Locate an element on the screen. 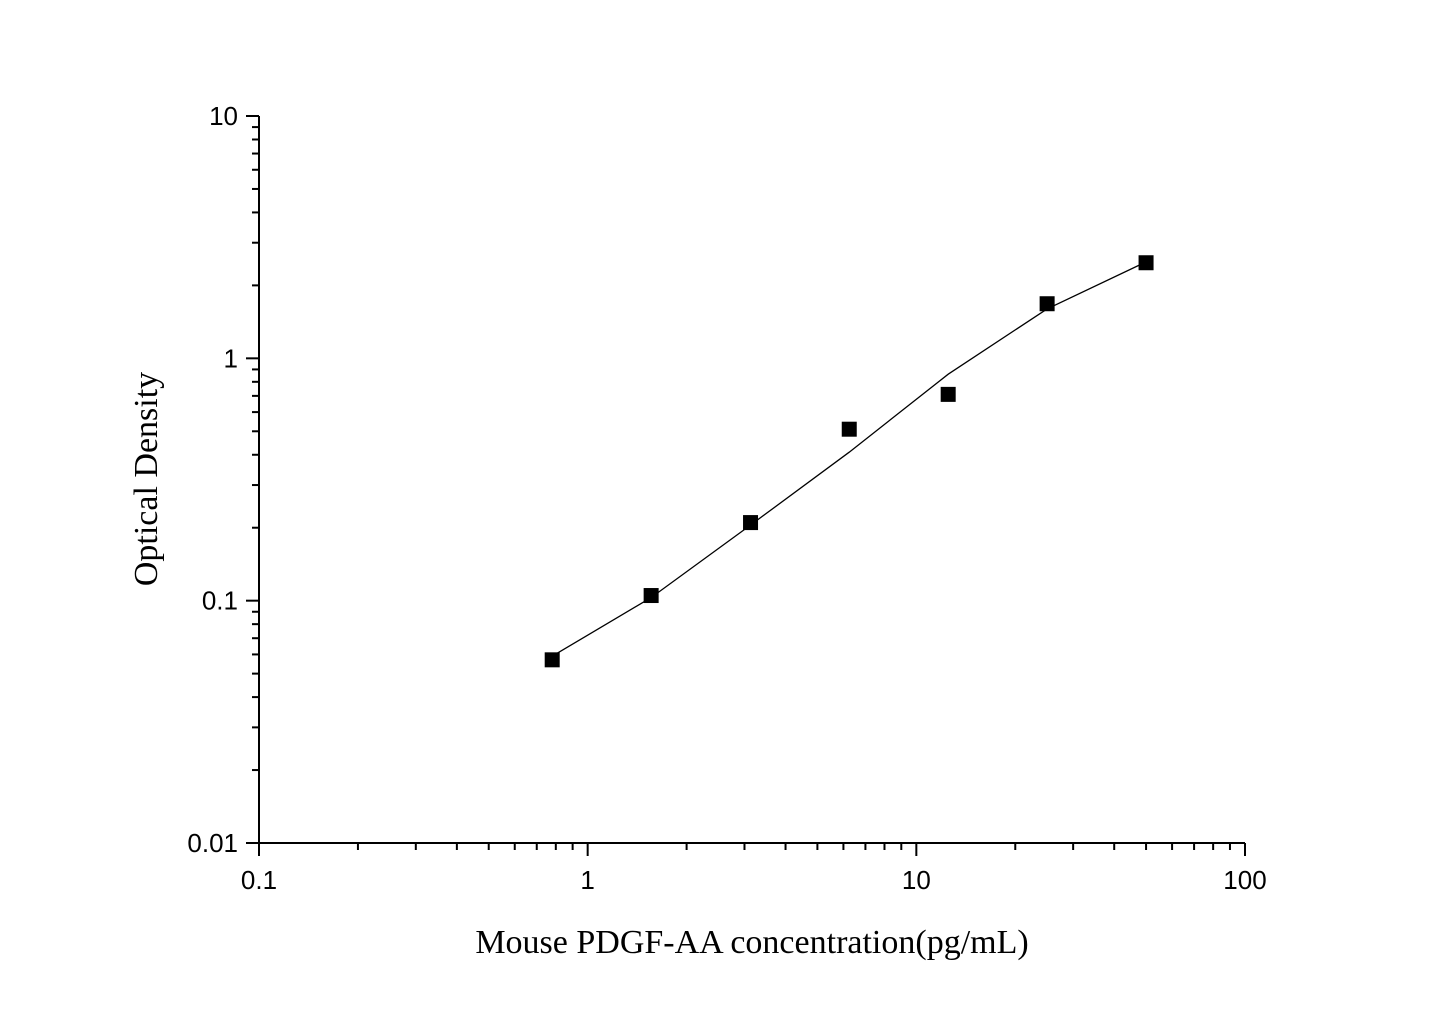 This screenshot has height=1009, width=1445. y-tick-label: 10 is located at coordinates (223, 116).